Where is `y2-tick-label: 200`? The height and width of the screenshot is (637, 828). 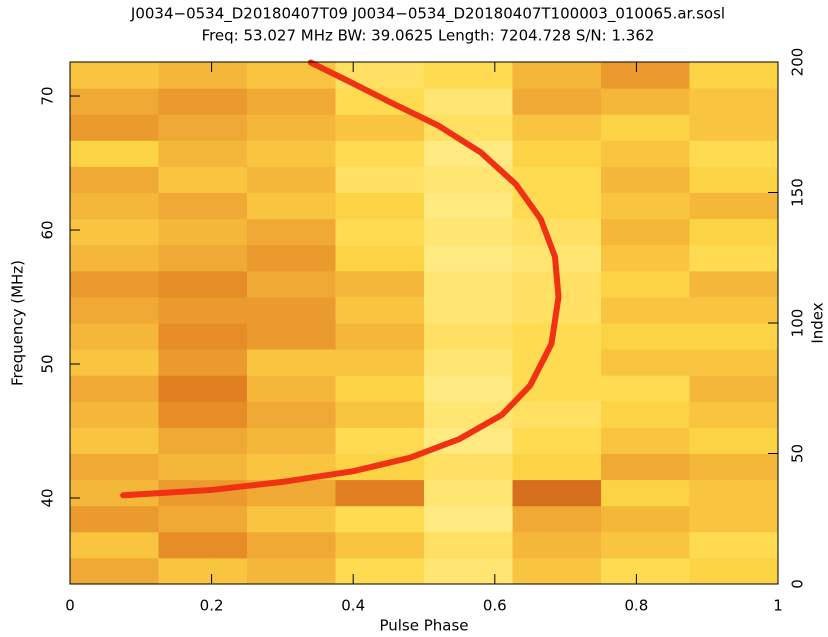
y2-tick-label: 200 is located at coordinates (798, 62).